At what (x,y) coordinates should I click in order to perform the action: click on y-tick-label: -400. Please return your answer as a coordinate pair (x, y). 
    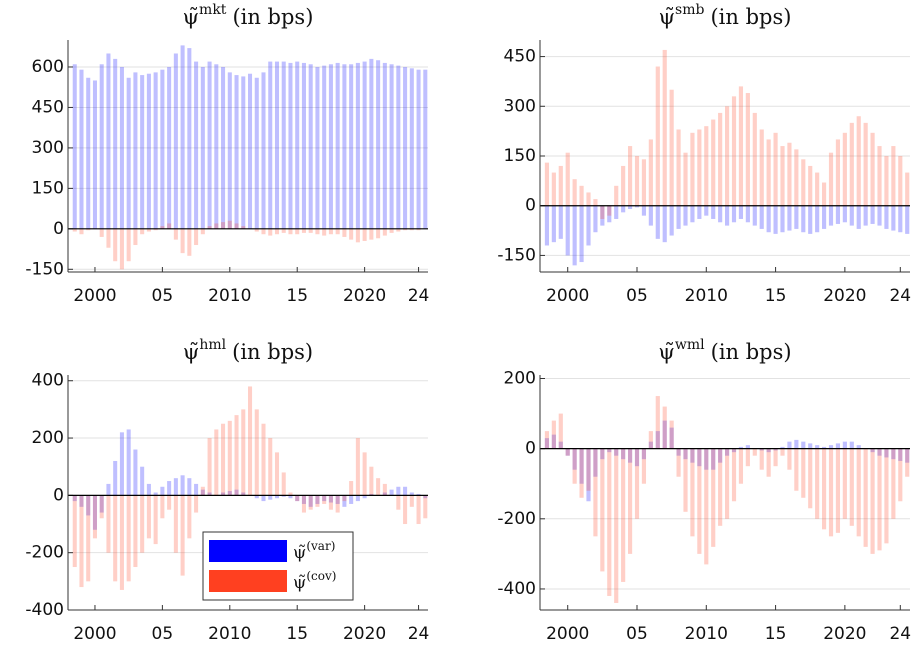
    Looking at the image, I should click on (44, 610).